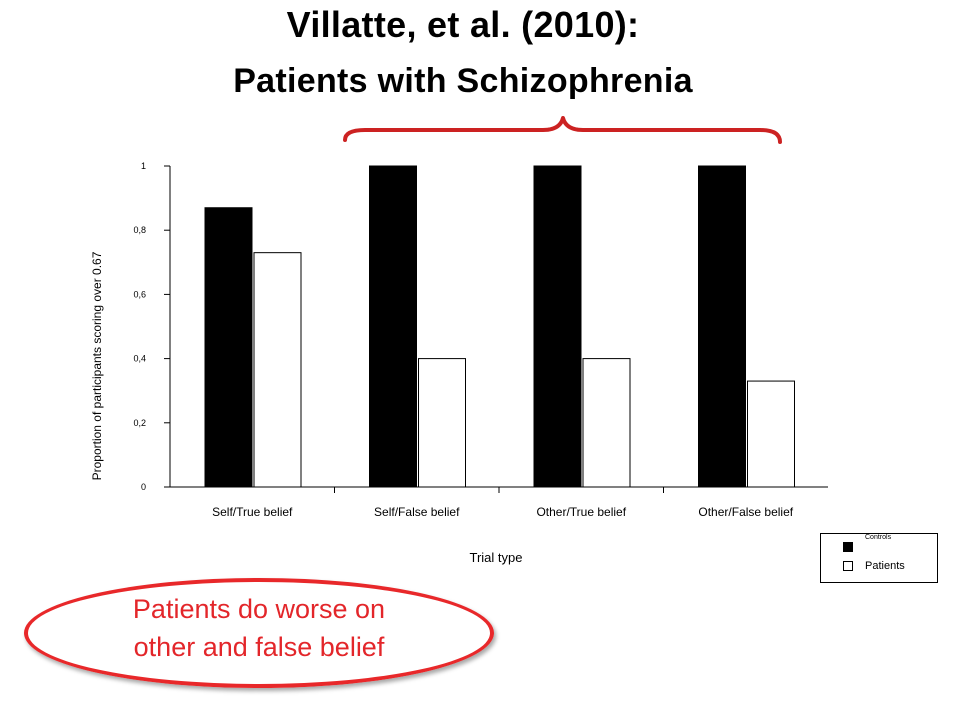  I want to click on y-tick-label: 0,8, so click(139, 230).